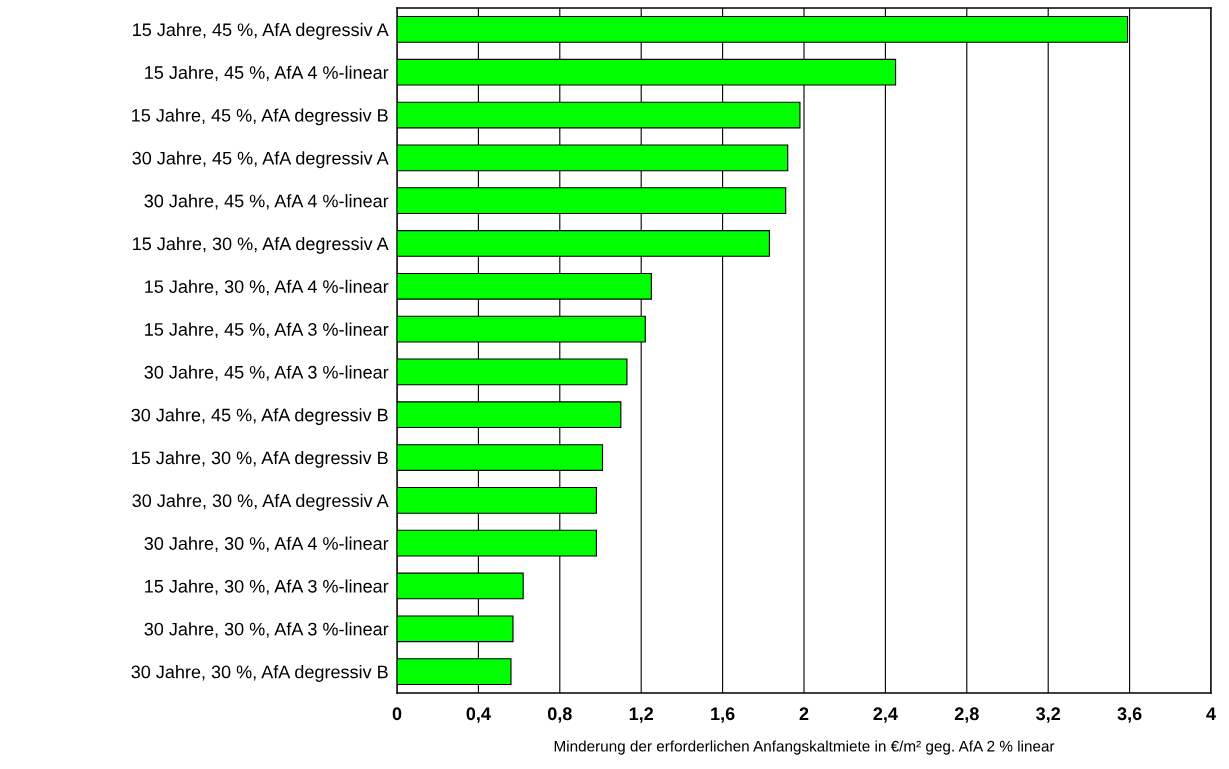 The image size is (1229, 769). I want to click on y-tick-label: 15 Jahre, 45 %, AfA 3 %-linear, so click(267, 330).